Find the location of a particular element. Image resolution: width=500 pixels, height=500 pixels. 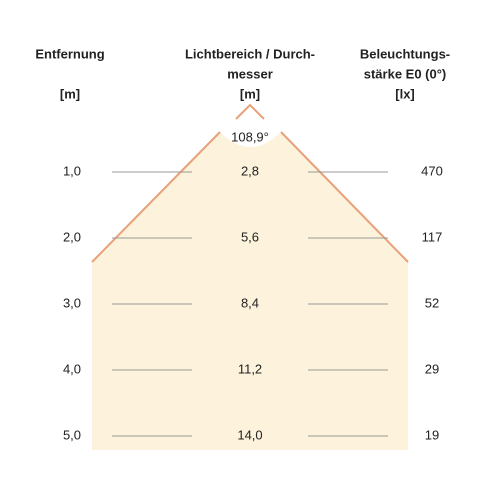

illuminance: 19 is located at coordinates (432, 434).